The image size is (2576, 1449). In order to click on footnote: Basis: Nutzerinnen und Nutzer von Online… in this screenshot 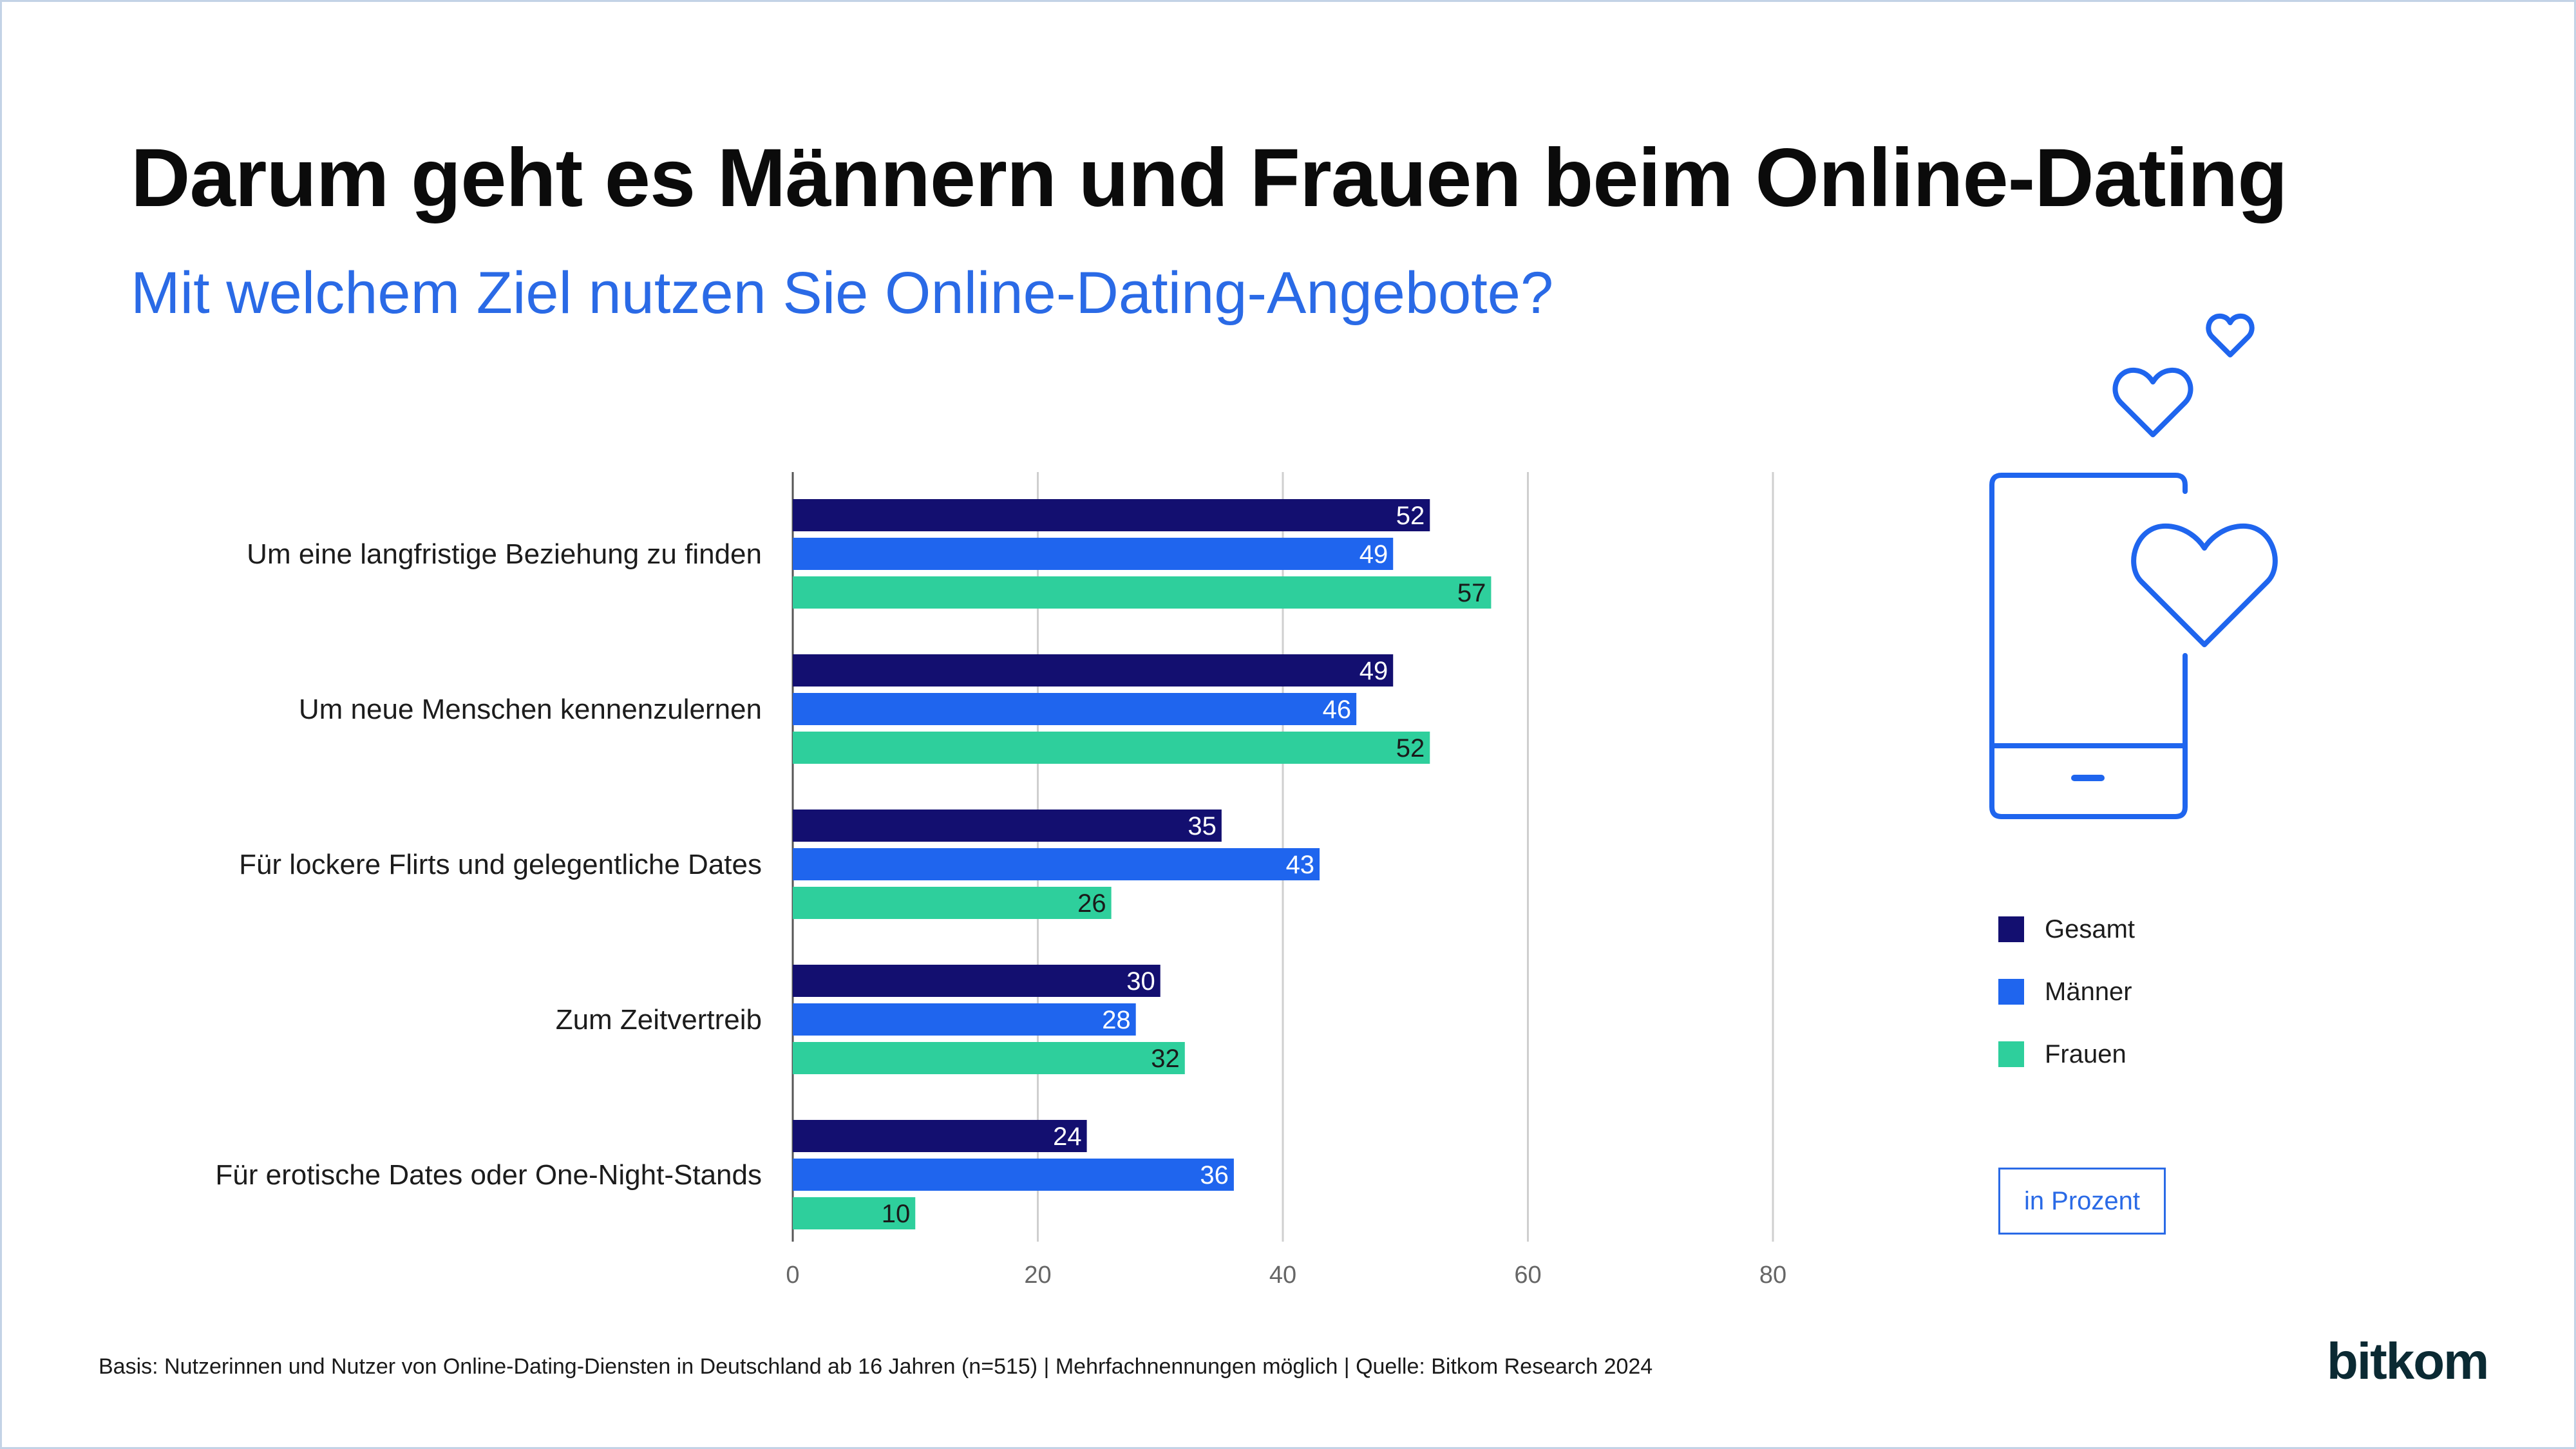, I will do `click(876, 1366)`.